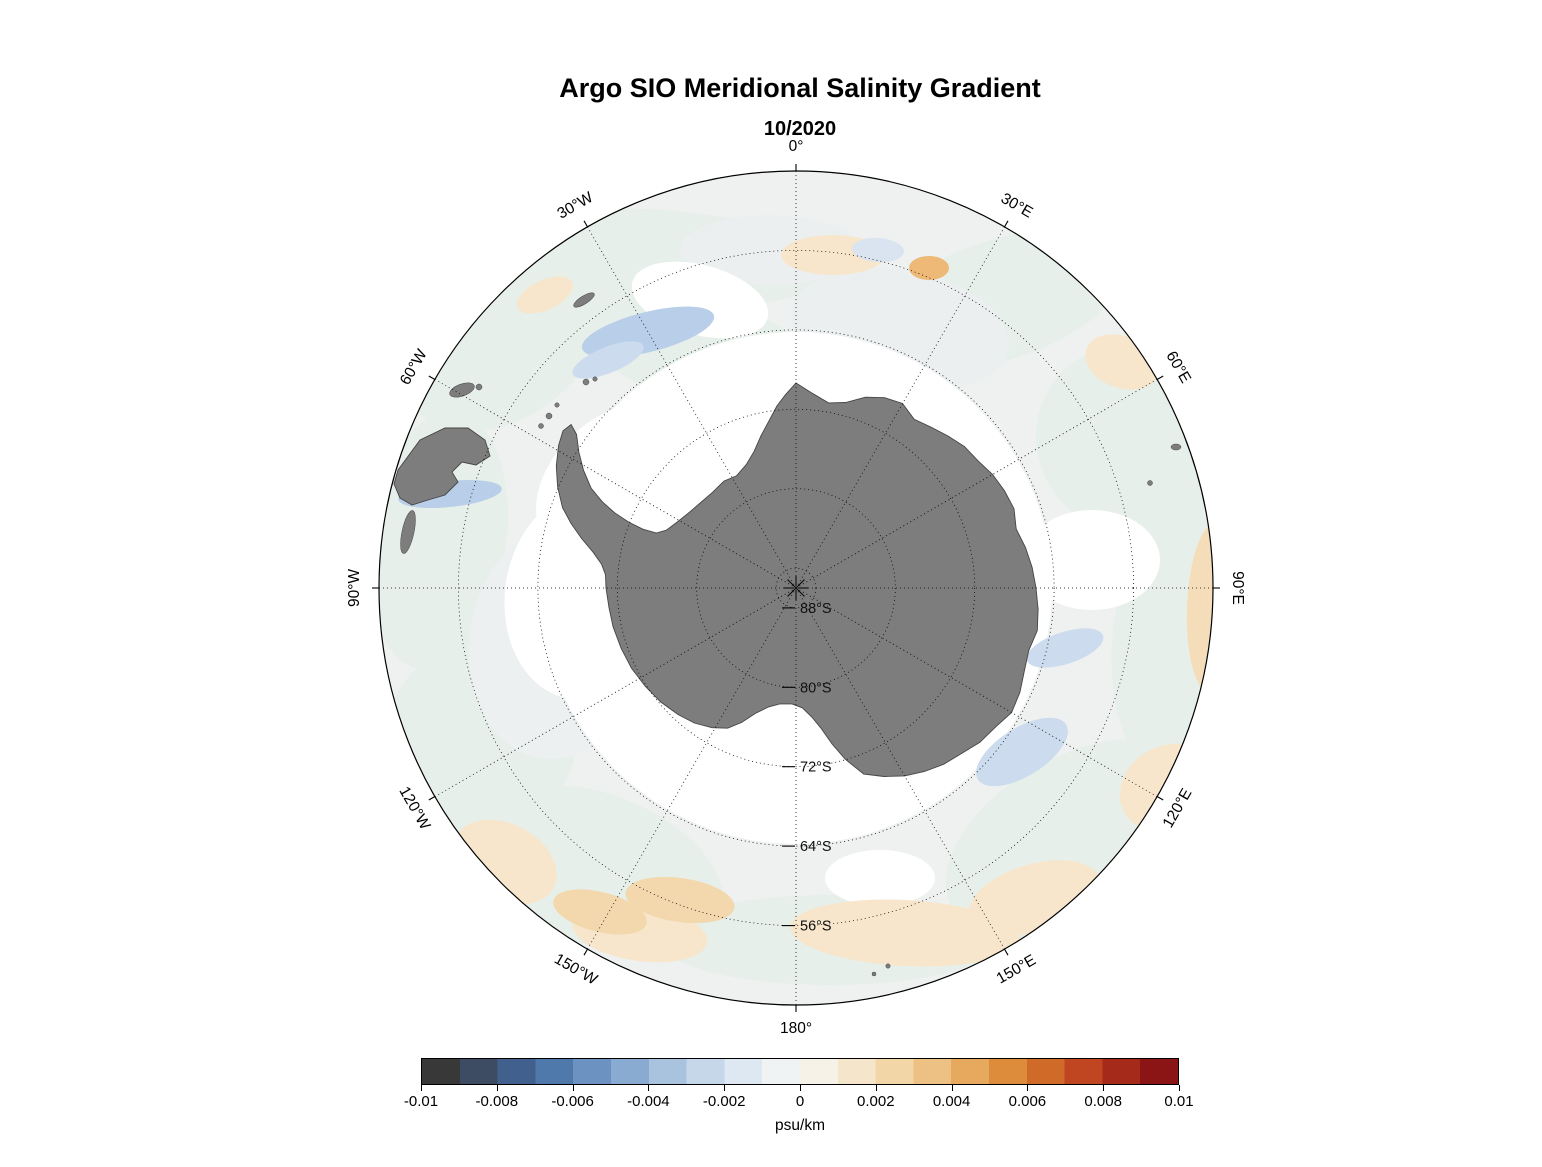 This screenshot has height=1167, width=1542. I want to click on colorbar-tick-label: 0.006, so click(1027, 1101).